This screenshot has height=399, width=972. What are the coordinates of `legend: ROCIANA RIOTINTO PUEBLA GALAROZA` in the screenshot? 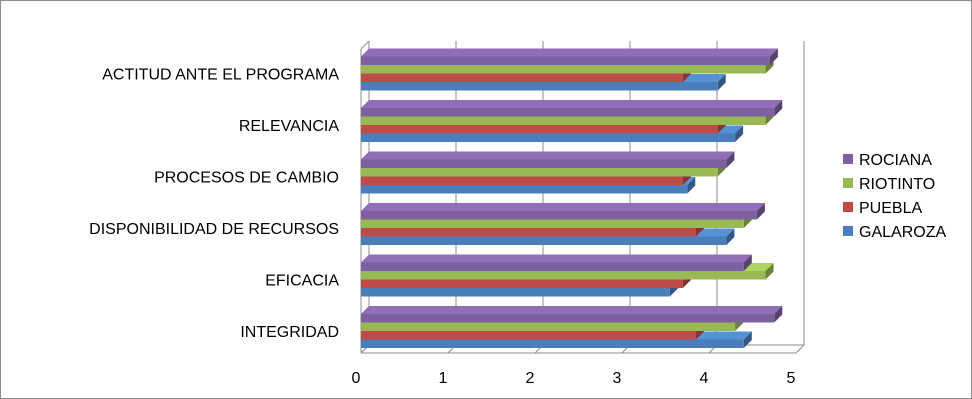 It's located at (894, 196).